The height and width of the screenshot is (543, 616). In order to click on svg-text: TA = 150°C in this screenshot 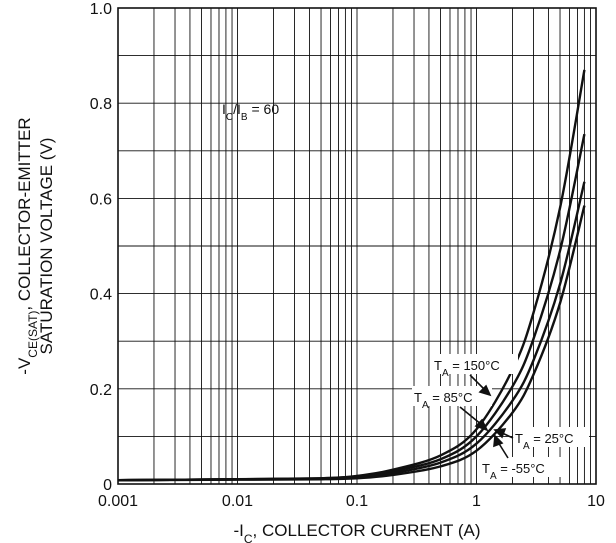, I will do `click(467, 368)`.